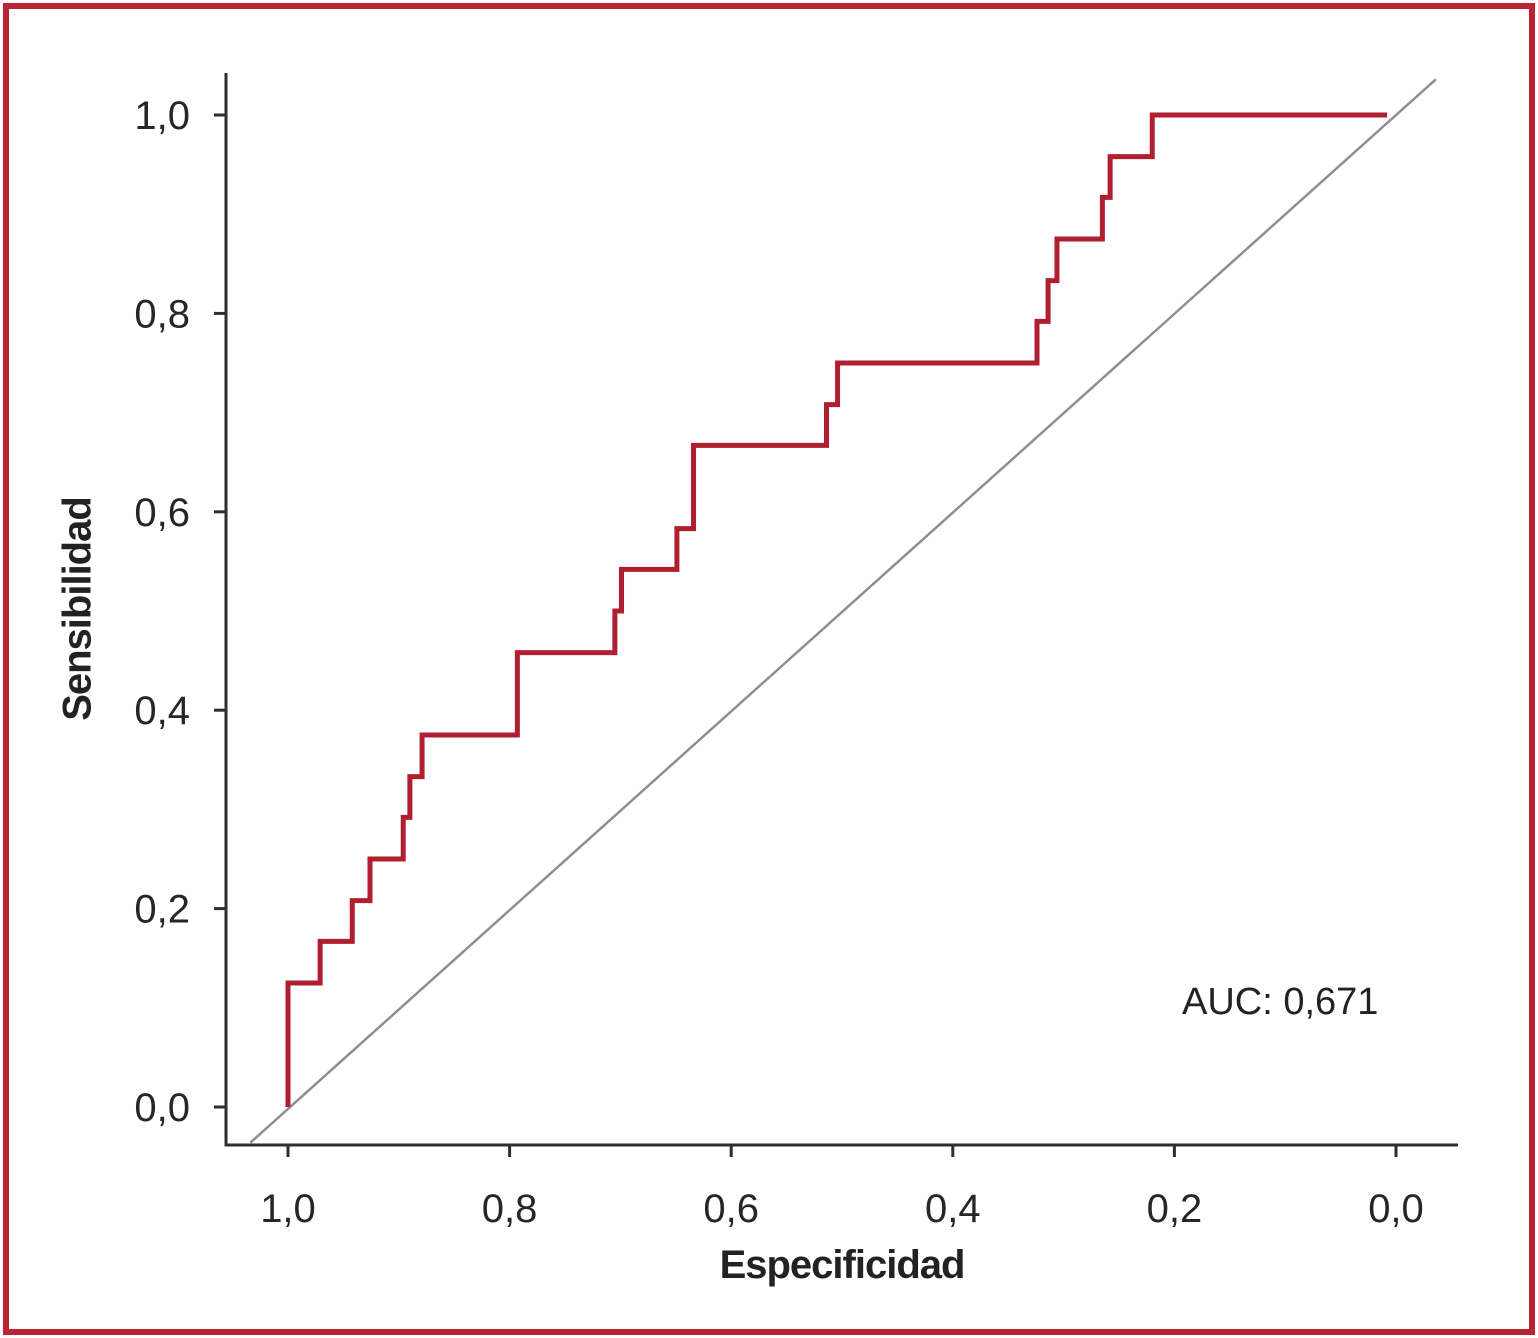  Describe the element at coordinates (162, 910) in the screenshot. I see `y-tick-label: 0,2` at that location.